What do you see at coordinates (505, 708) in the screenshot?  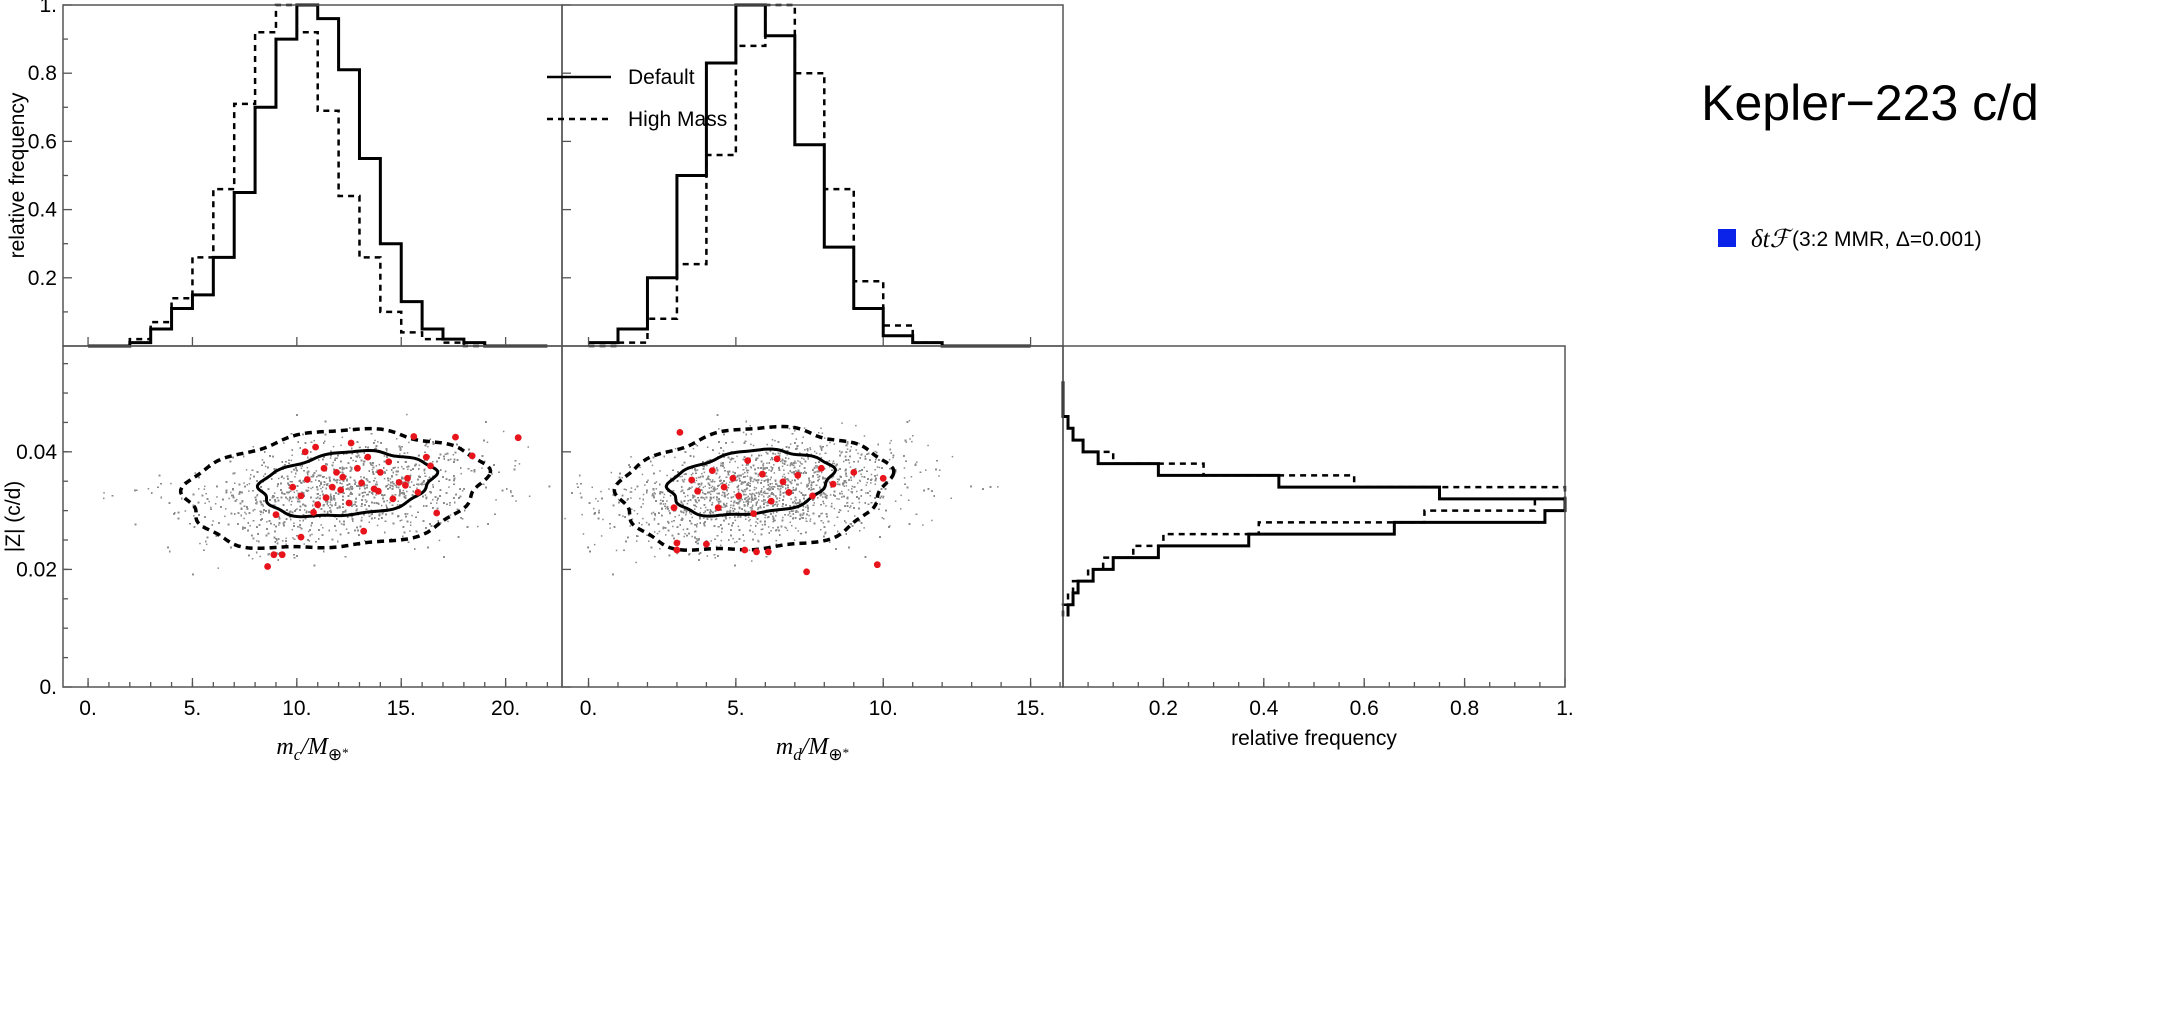 I see `x-tick-label: 20.` at bounding box center [505, 708].